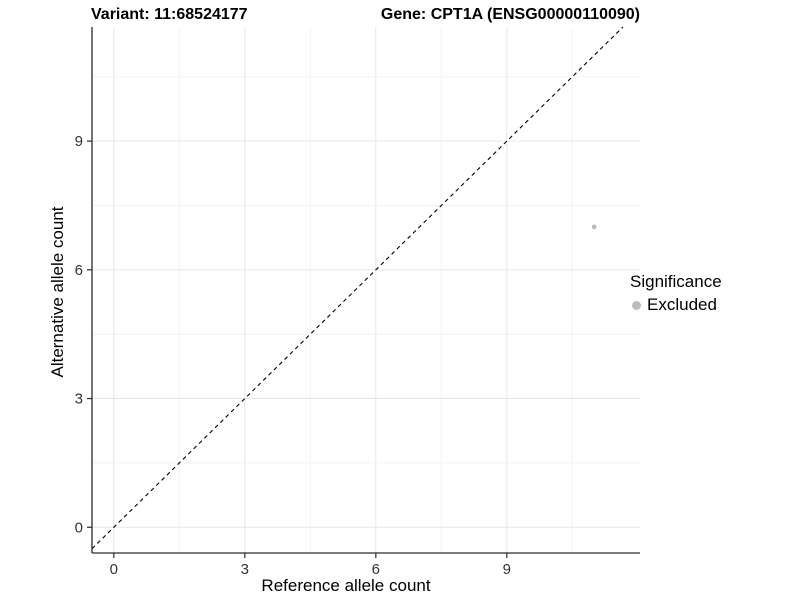 This screenshot has height=600, width=800. Describe the element at coordinates (79, 527) in the screenshot. I see `y-tick-label: 0` at that location.